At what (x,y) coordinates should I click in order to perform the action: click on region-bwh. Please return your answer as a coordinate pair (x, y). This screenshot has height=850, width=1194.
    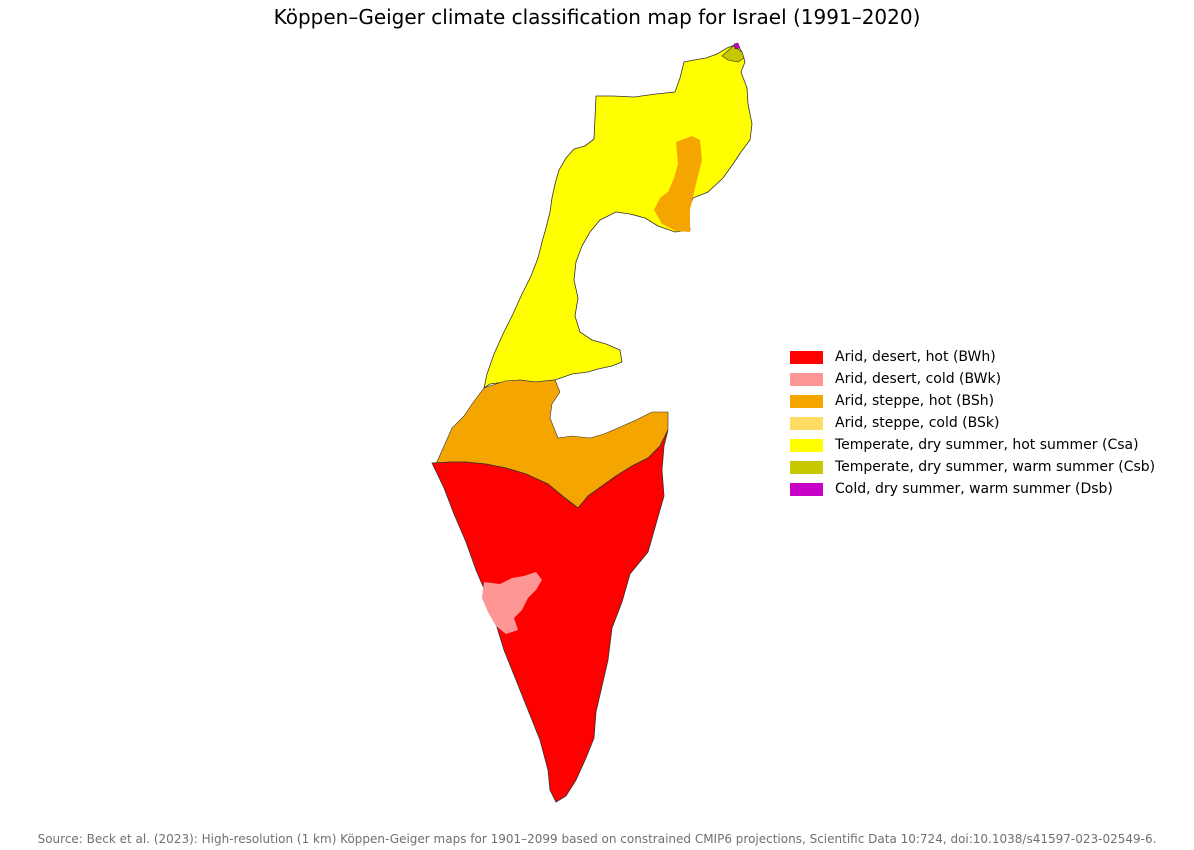
    Looking at the image, I should click on (550, 616).